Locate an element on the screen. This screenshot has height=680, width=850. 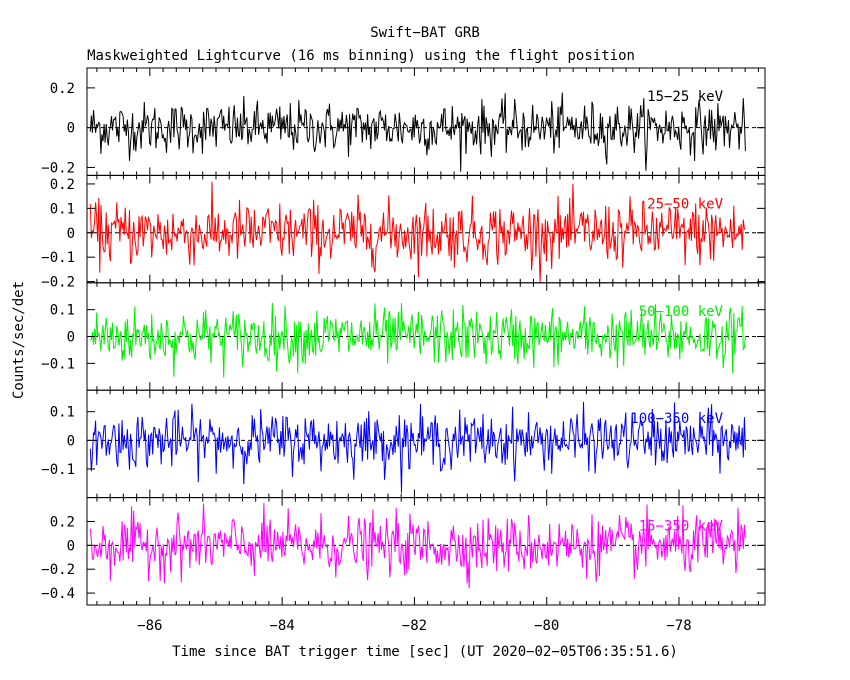
band-label: 15−350 keV is located at coordinates (681, 527).